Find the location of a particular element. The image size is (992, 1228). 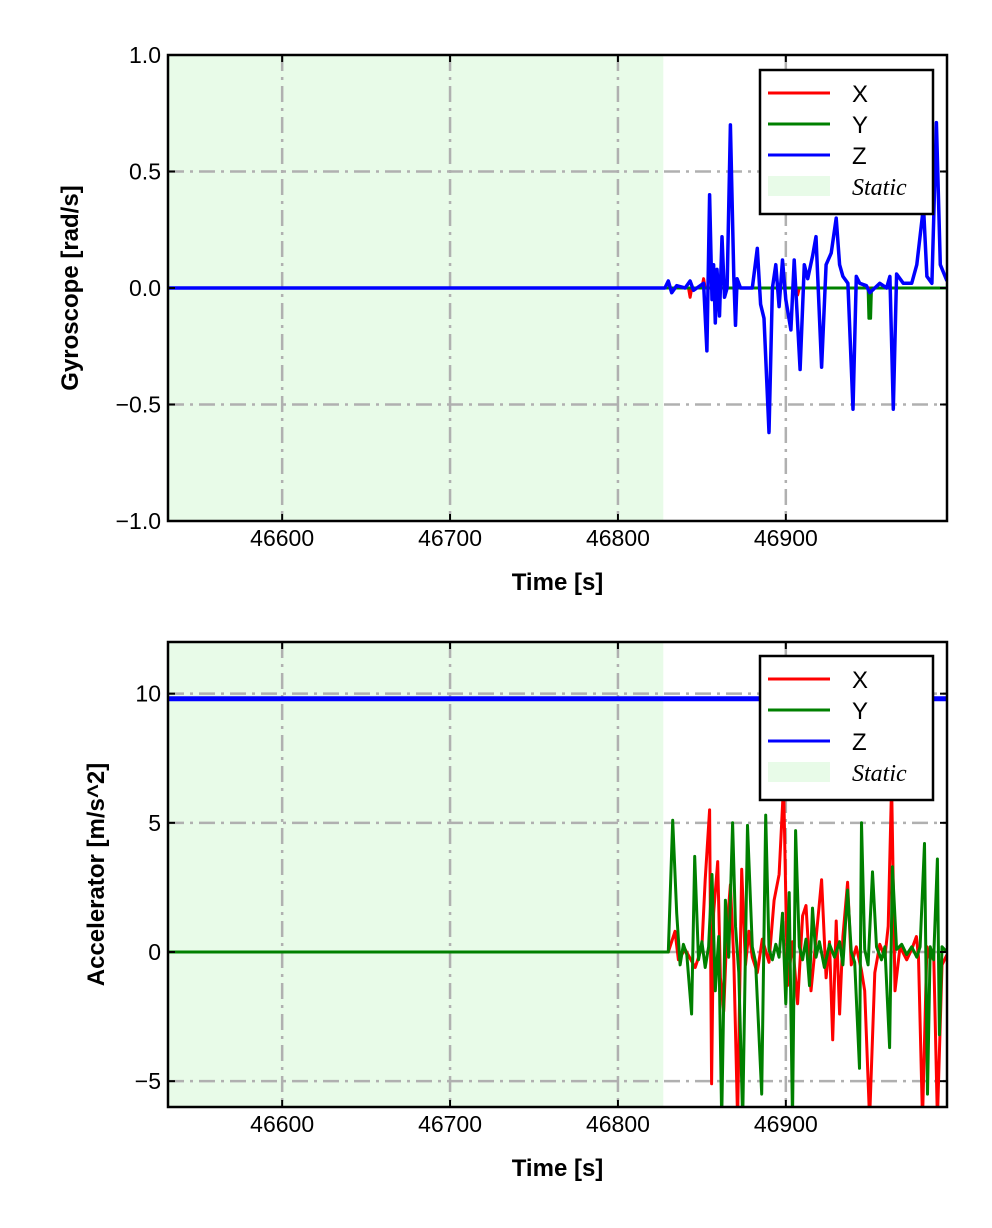

y-tick-label: −1.0 is located at coordinates (138, 521).